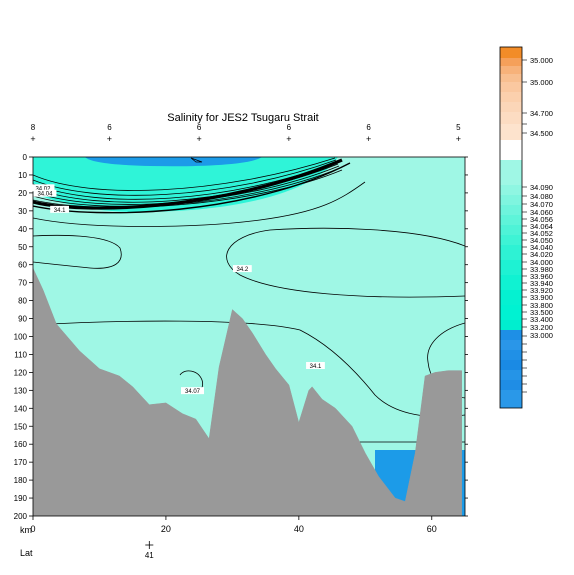  What do you see at coordinates (21, 390) in the screenshot?
I see `y-tick-label: 130` at bounding box center [21, 390].